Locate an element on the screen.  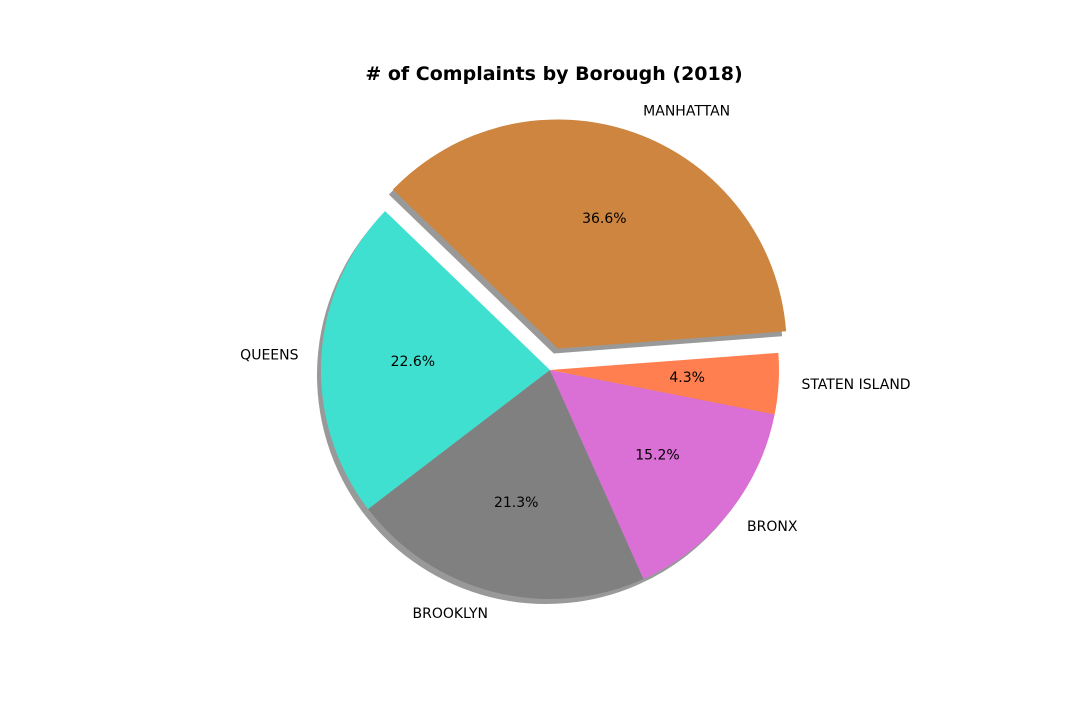
category-label-brooklyn: BROOKLYN is located at coordinates (451, 614).